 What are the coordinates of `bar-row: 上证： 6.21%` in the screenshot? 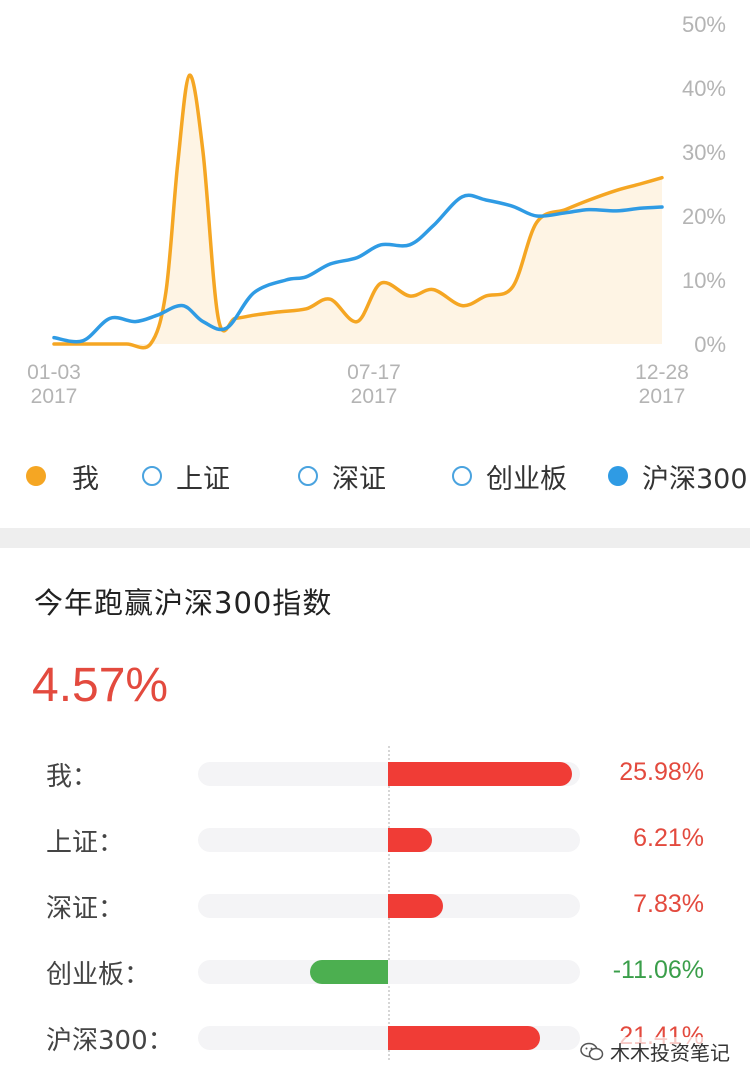 It's located at (375, 840).